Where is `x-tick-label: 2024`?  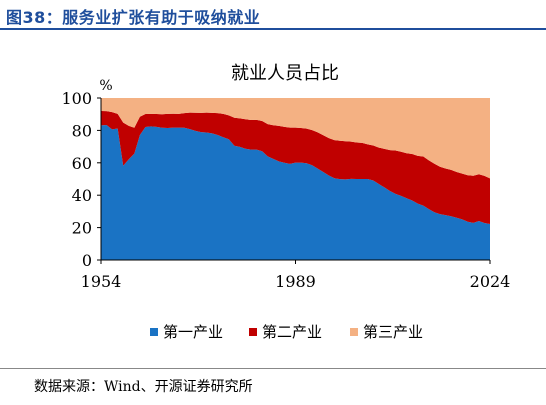 x-tick-label: 2024 is located at coordinates (490, 281).